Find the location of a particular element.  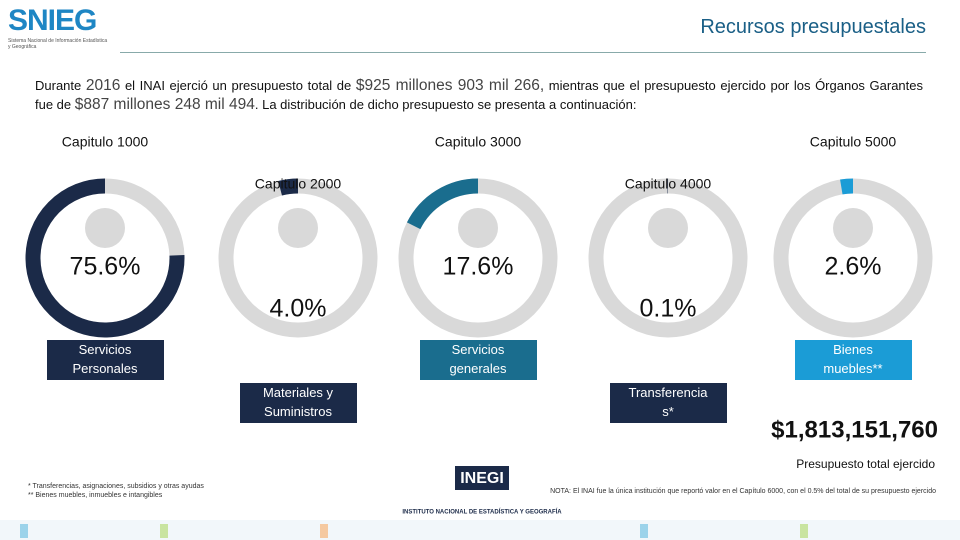

value-label: 0.1% is located at coordinates (668, 309).